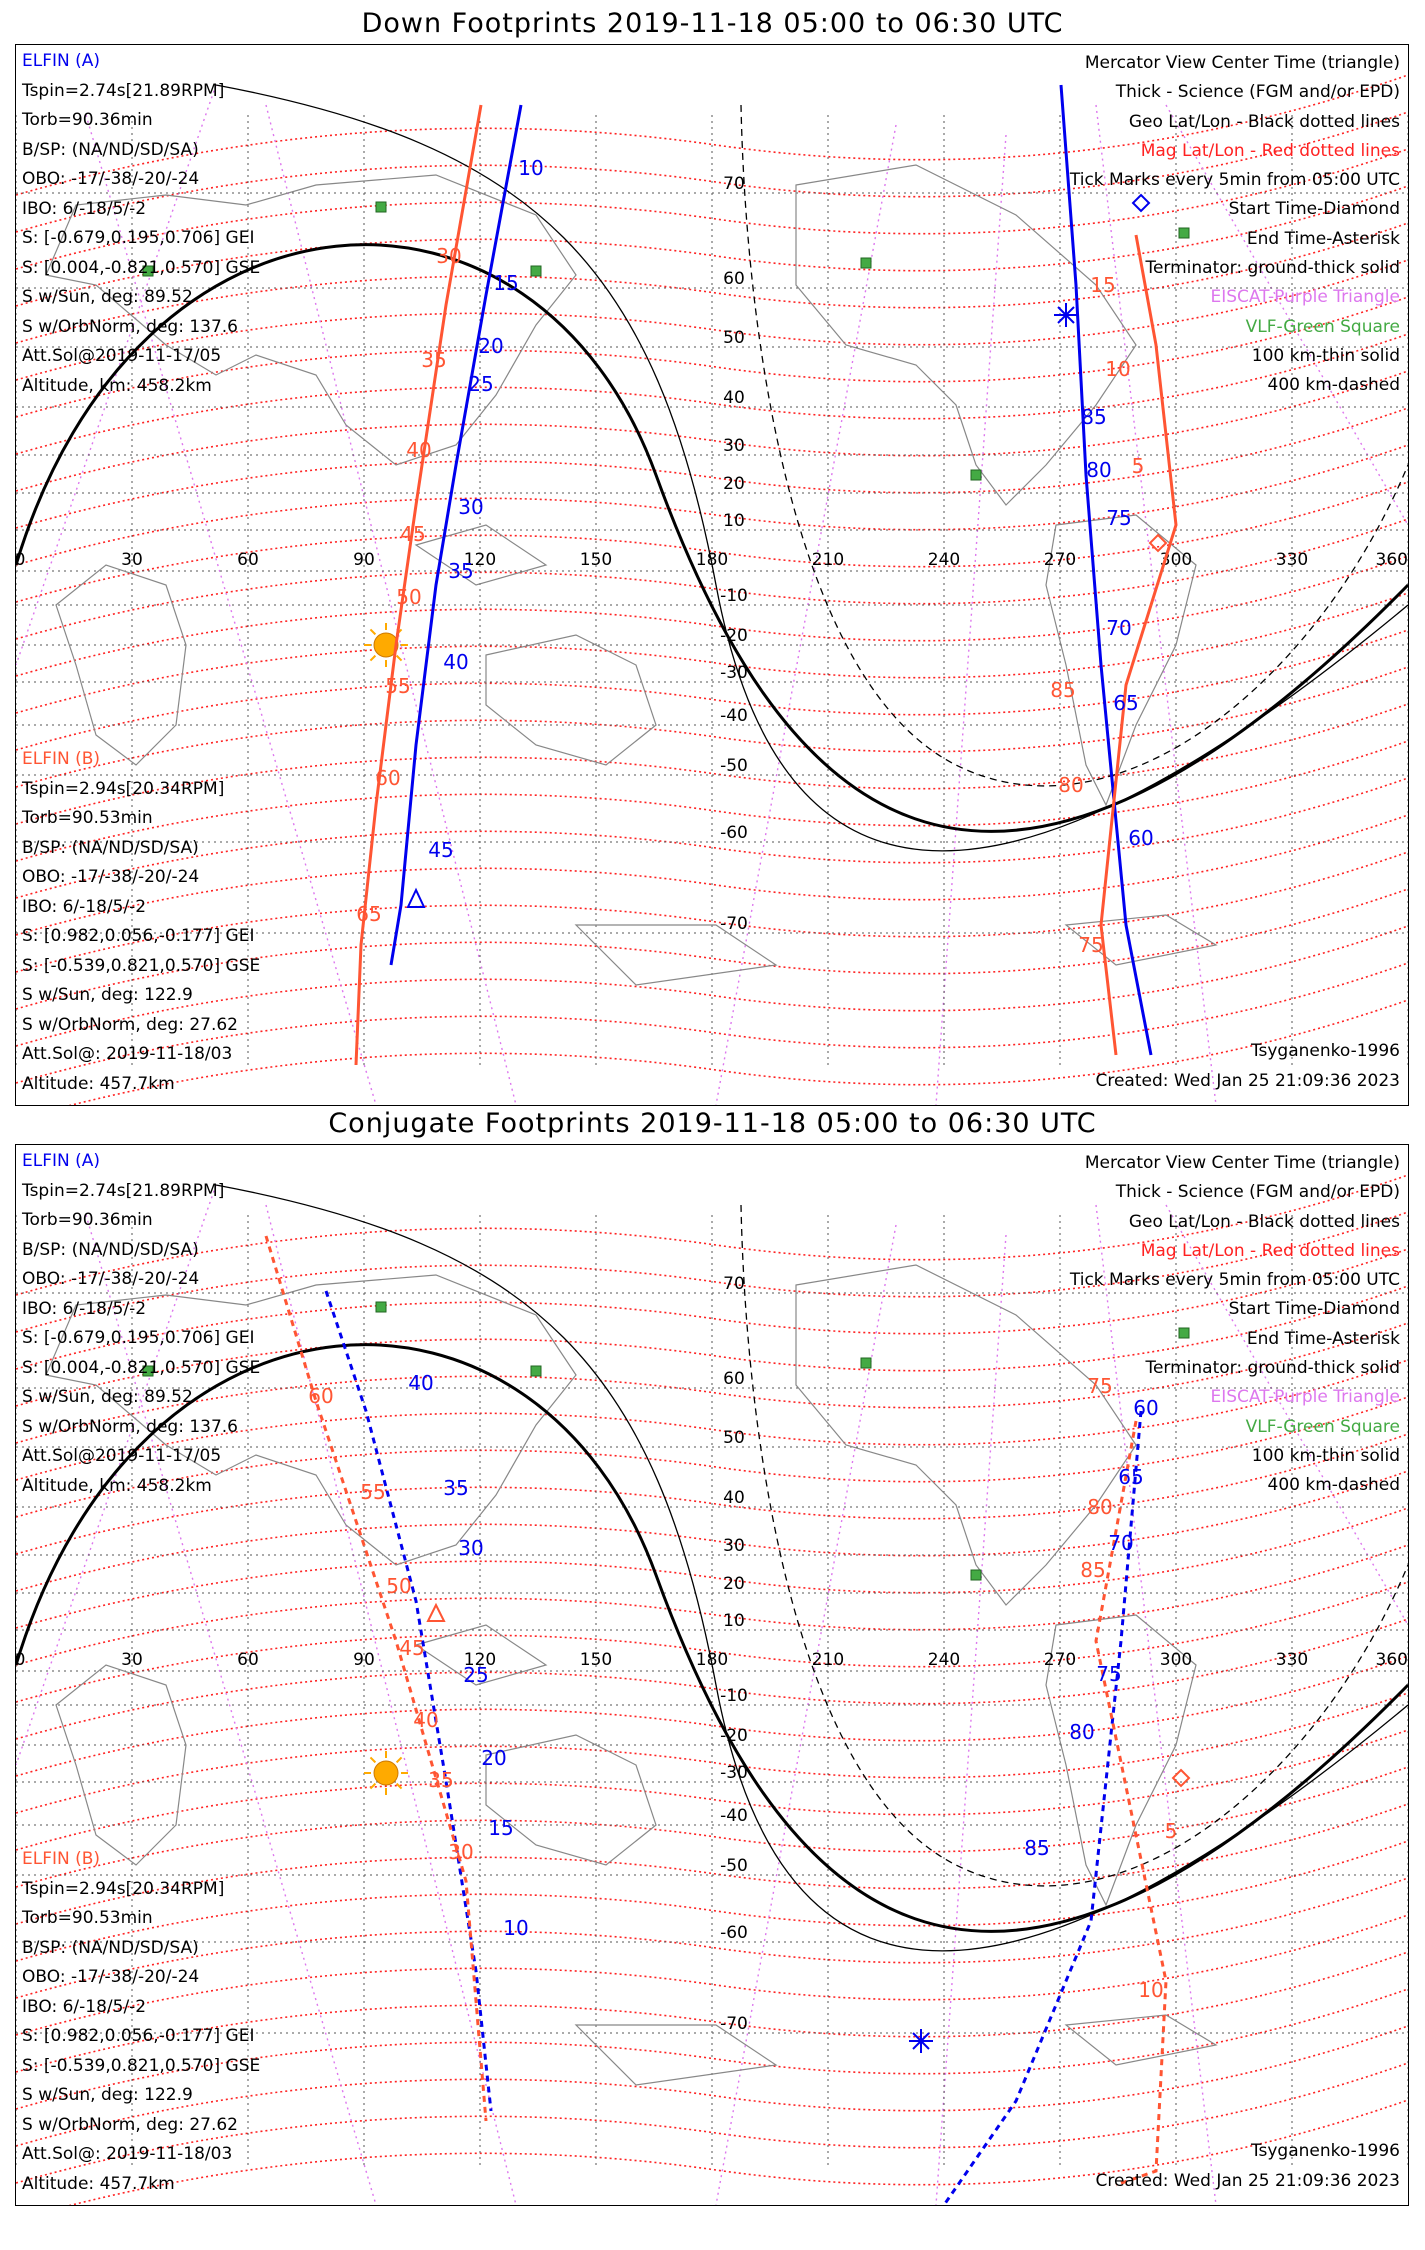 This screenshot has height=2250, width=1425. I want to click on model-label: Tsyganenko-1996, so click(1325, 2151).